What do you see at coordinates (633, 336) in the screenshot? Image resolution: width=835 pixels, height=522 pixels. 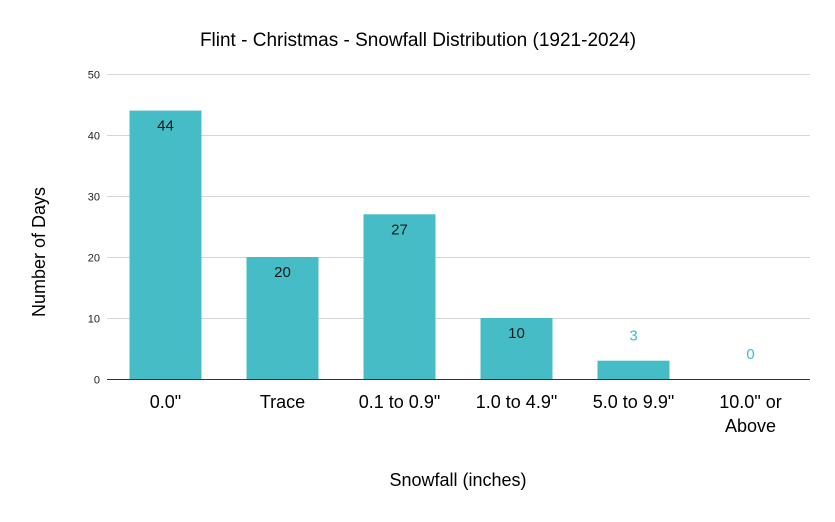 I see `data-label: 3` at bounding box center [633, 336].